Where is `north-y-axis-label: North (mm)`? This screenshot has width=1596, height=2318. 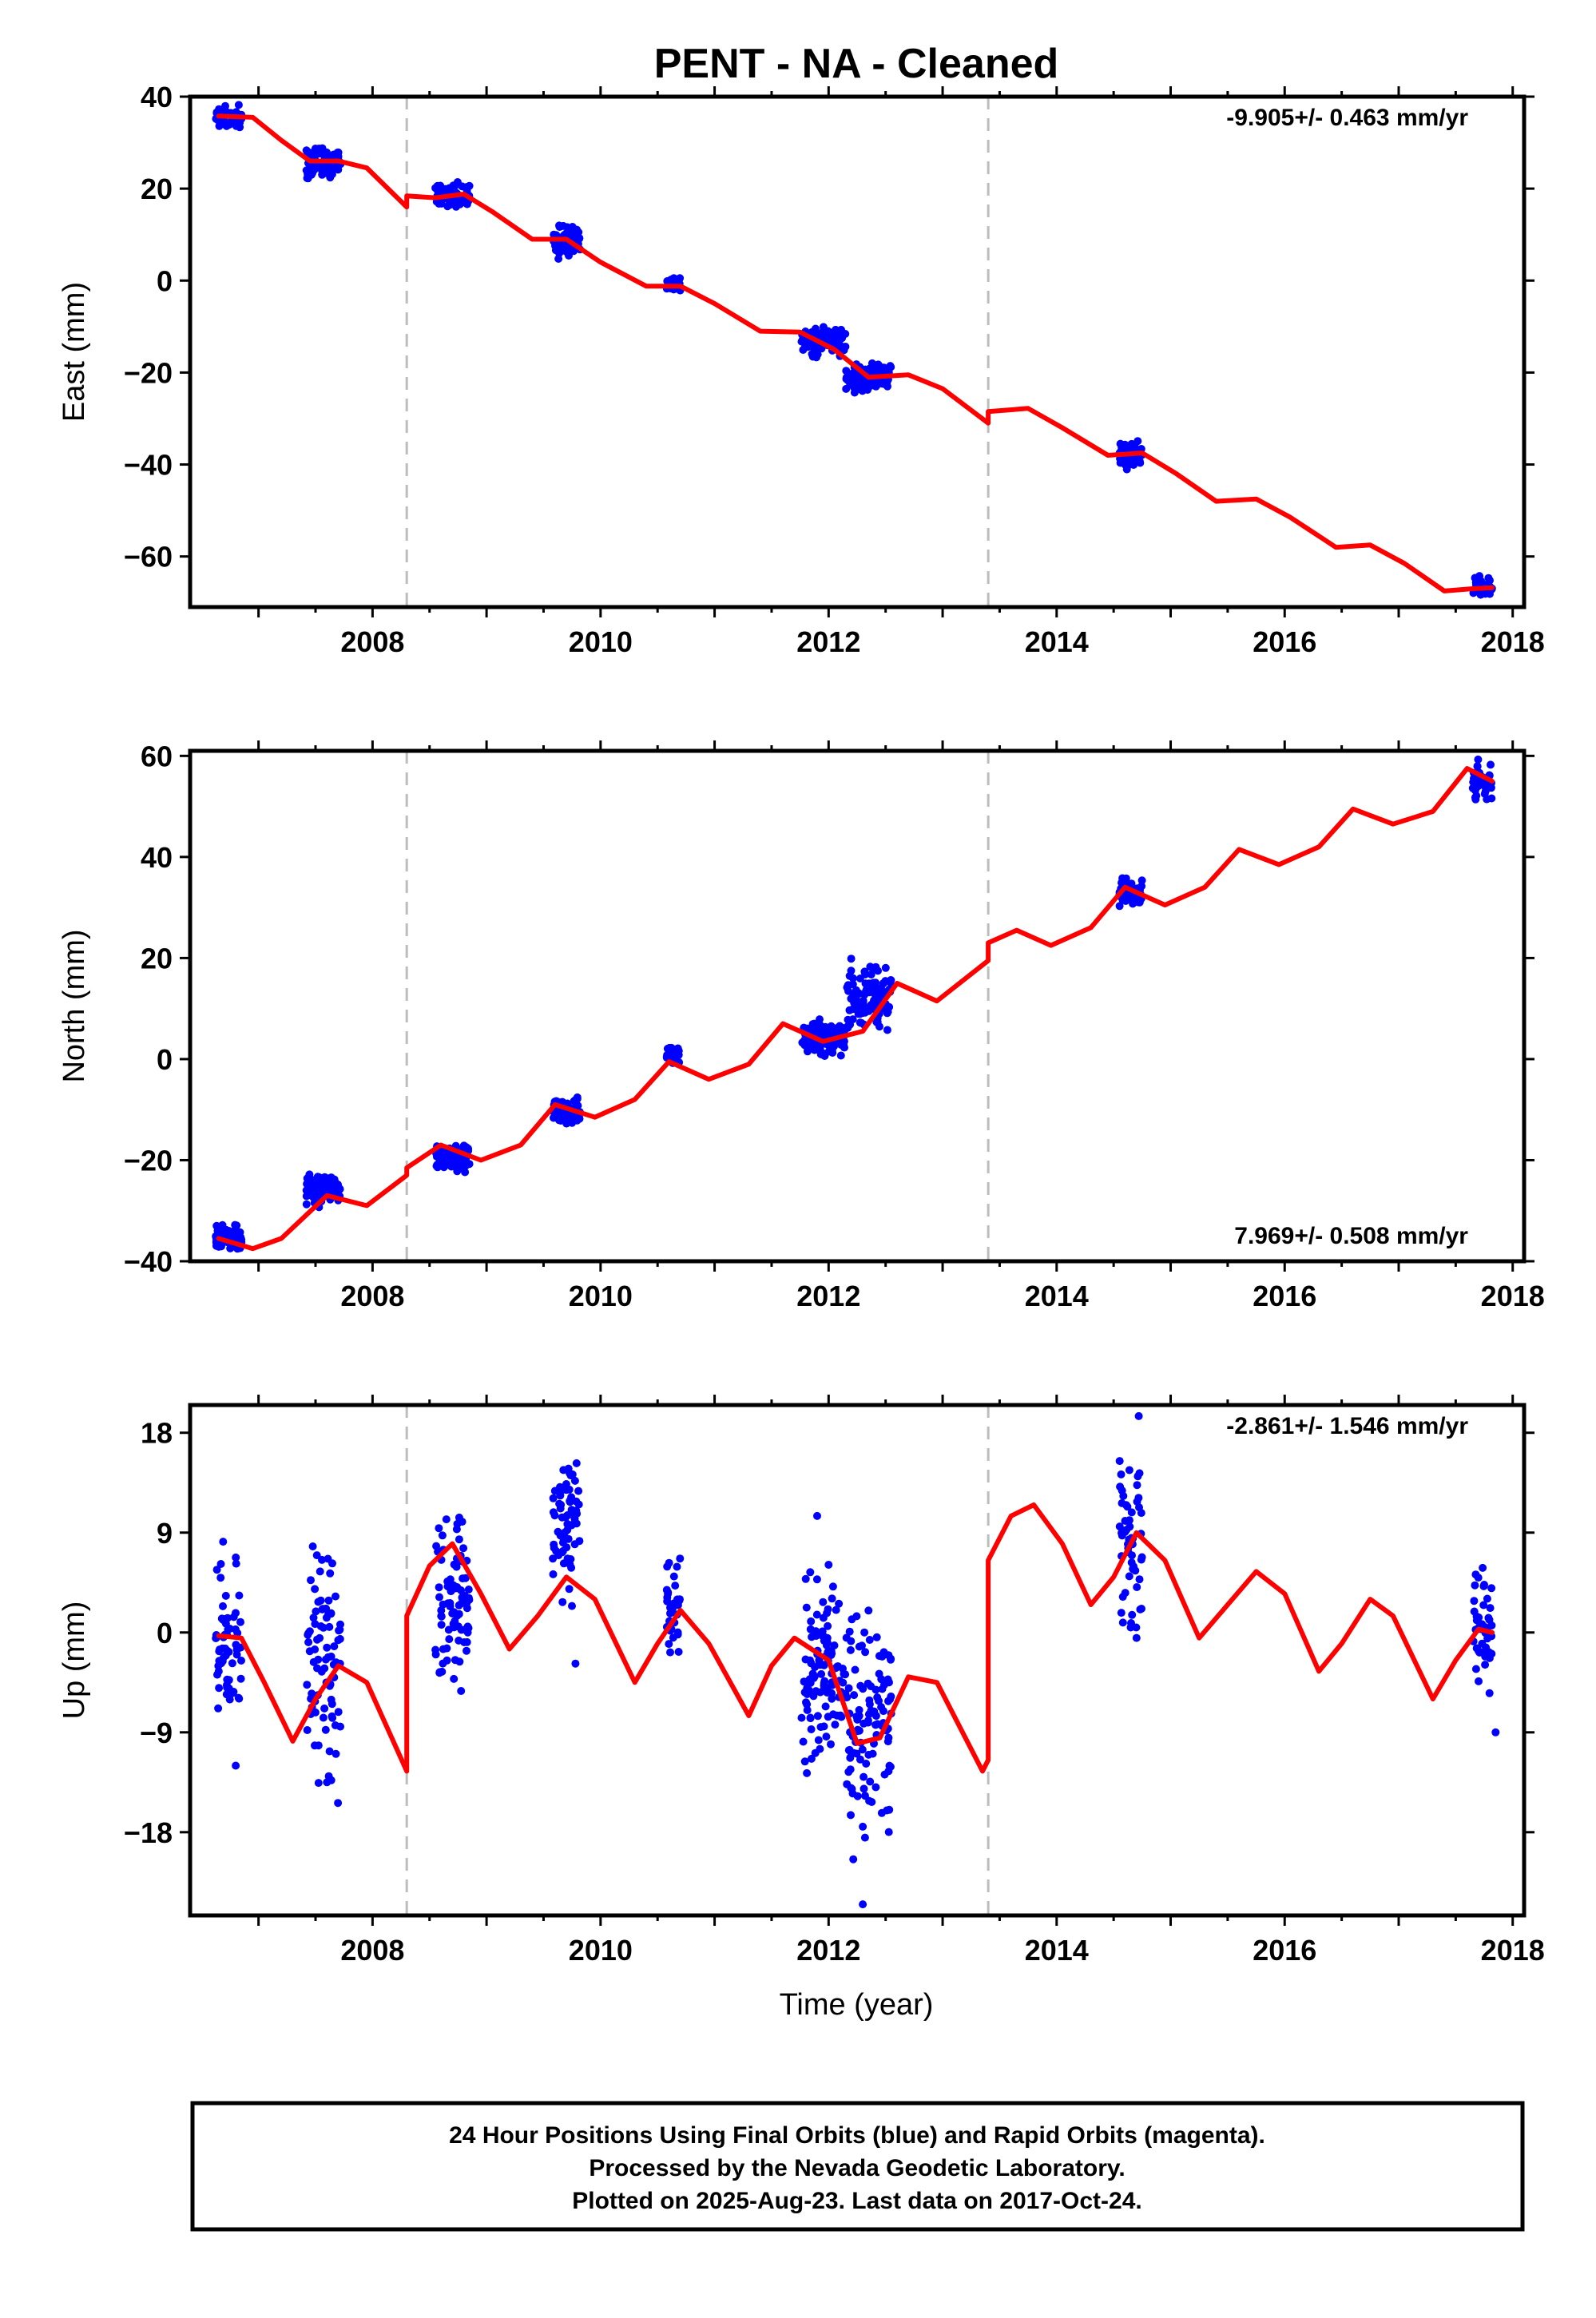
north-y-axis-label: North (mm) is located at coordinates (74, 1005).